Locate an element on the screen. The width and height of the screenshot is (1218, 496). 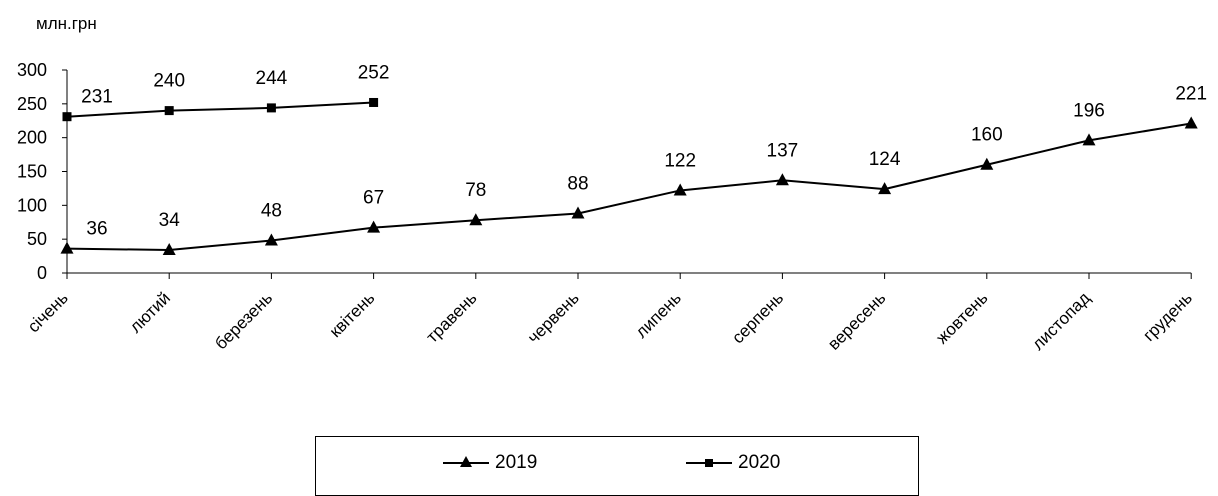
data-label-2019: 36 is located at coordinates (96, 229).